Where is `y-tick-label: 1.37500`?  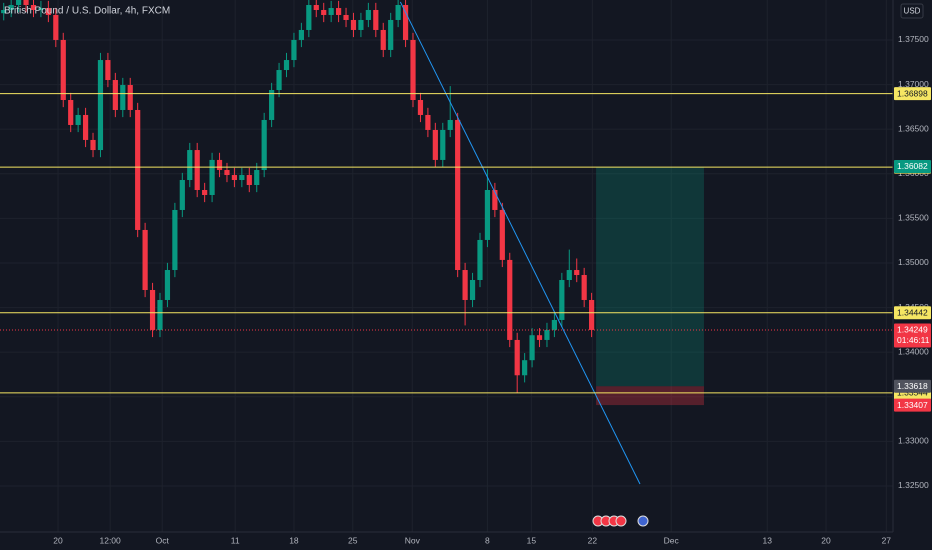 y-tick-label: 1.37500 is located at coordinates (913, 39).